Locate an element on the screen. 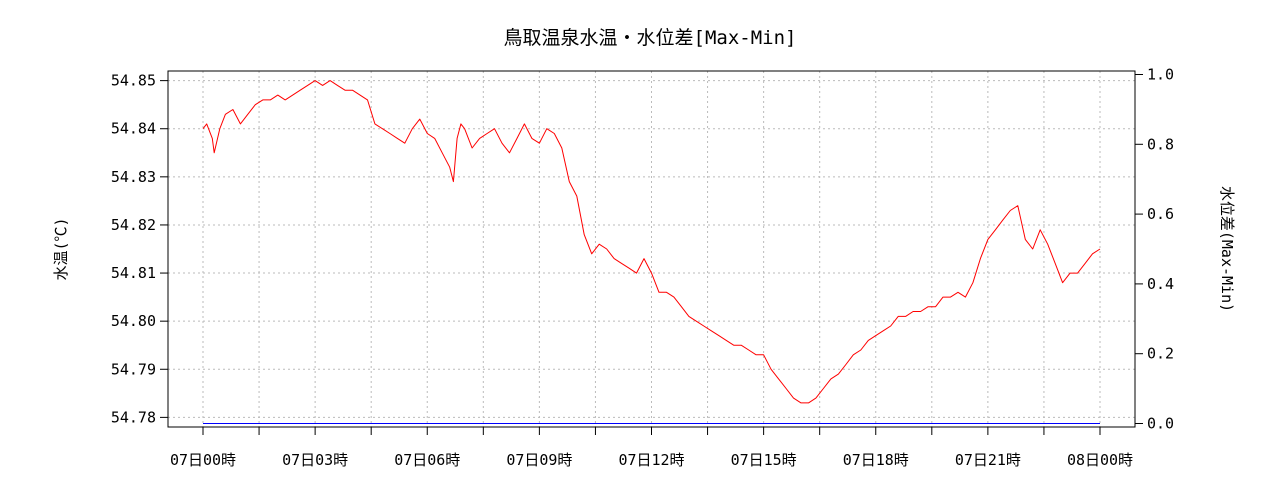  y-tick-label-left: 54.79 is located at coordinates (133, 369).